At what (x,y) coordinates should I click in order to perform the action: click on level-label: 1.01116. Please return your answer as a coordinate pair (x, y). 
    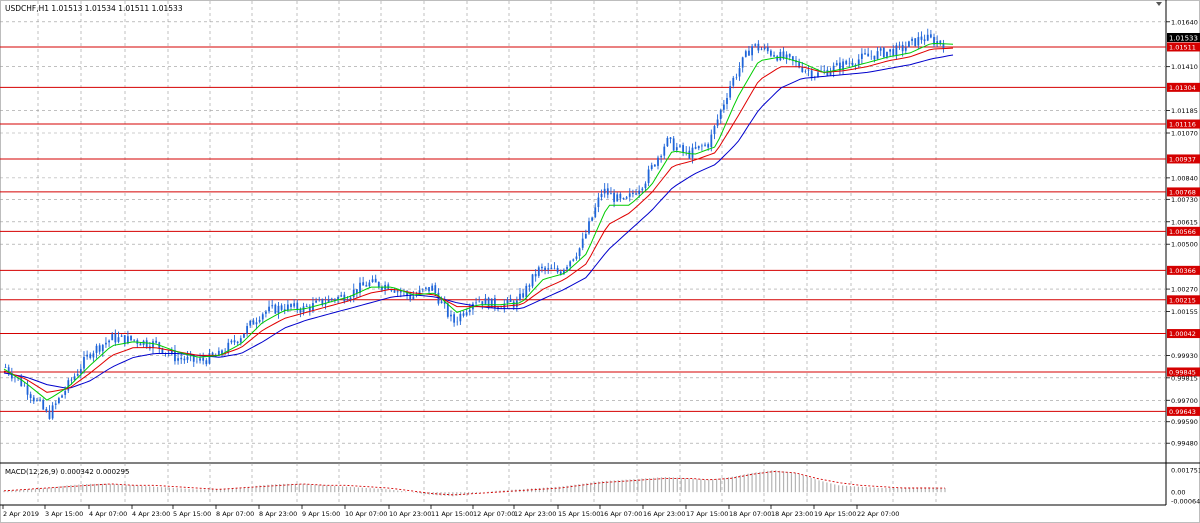
    Looking at the image, I should click on (1182, 125).